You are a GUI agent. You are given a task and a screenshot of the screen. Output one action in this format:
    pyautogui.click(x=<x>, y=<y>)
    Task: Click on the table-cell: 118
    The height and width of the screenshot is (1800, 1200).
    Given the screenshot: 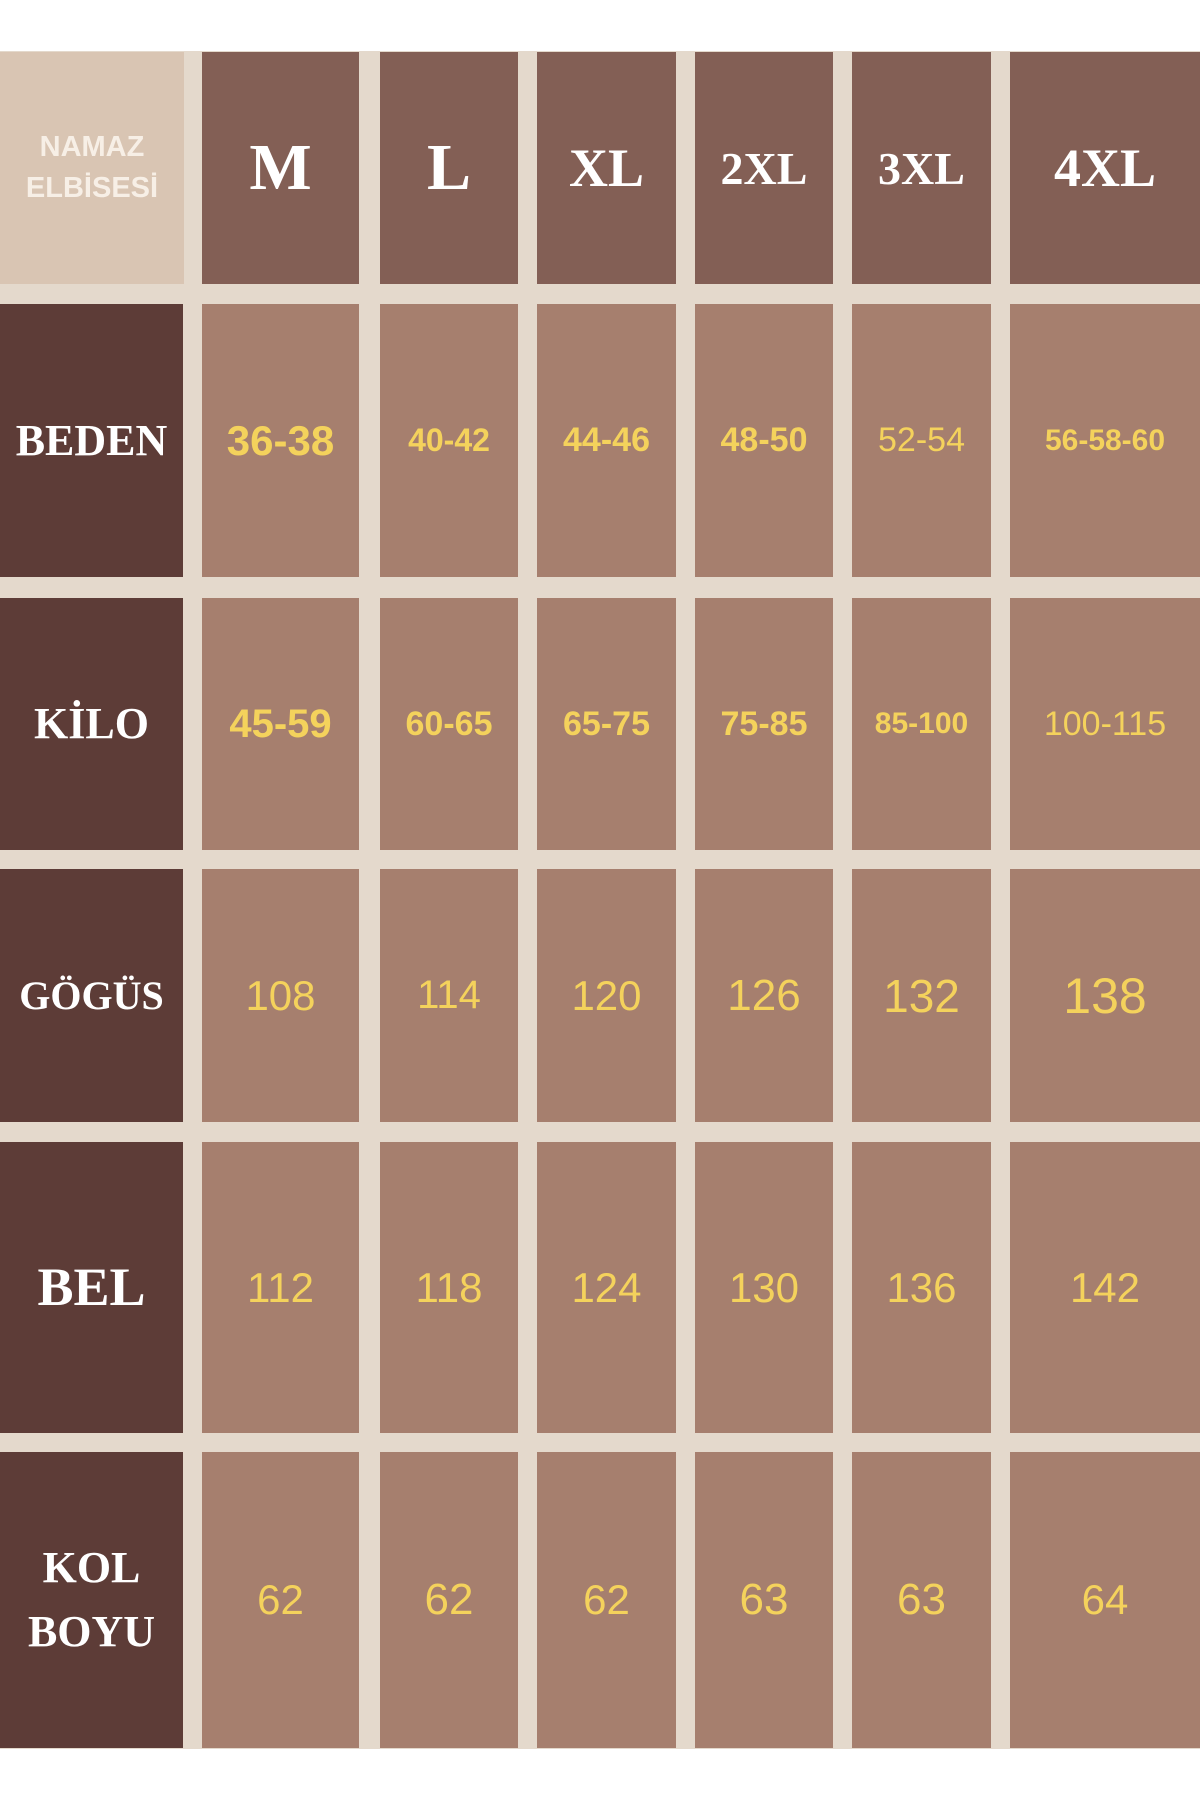 What is the action you would take?
    pyautogui.click(x=449, y=1287)
    